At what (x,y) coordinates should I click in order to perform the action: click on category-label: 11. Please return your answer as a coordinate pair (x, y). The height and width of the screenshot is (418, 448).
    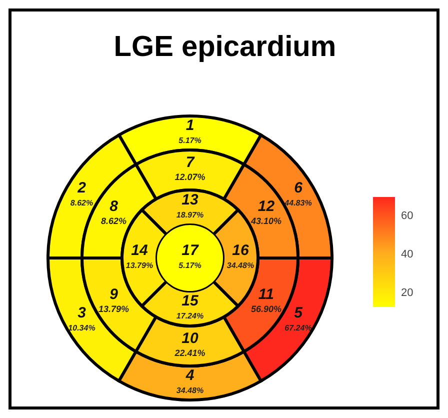
    Looking at the image, I should click on (266, 294).